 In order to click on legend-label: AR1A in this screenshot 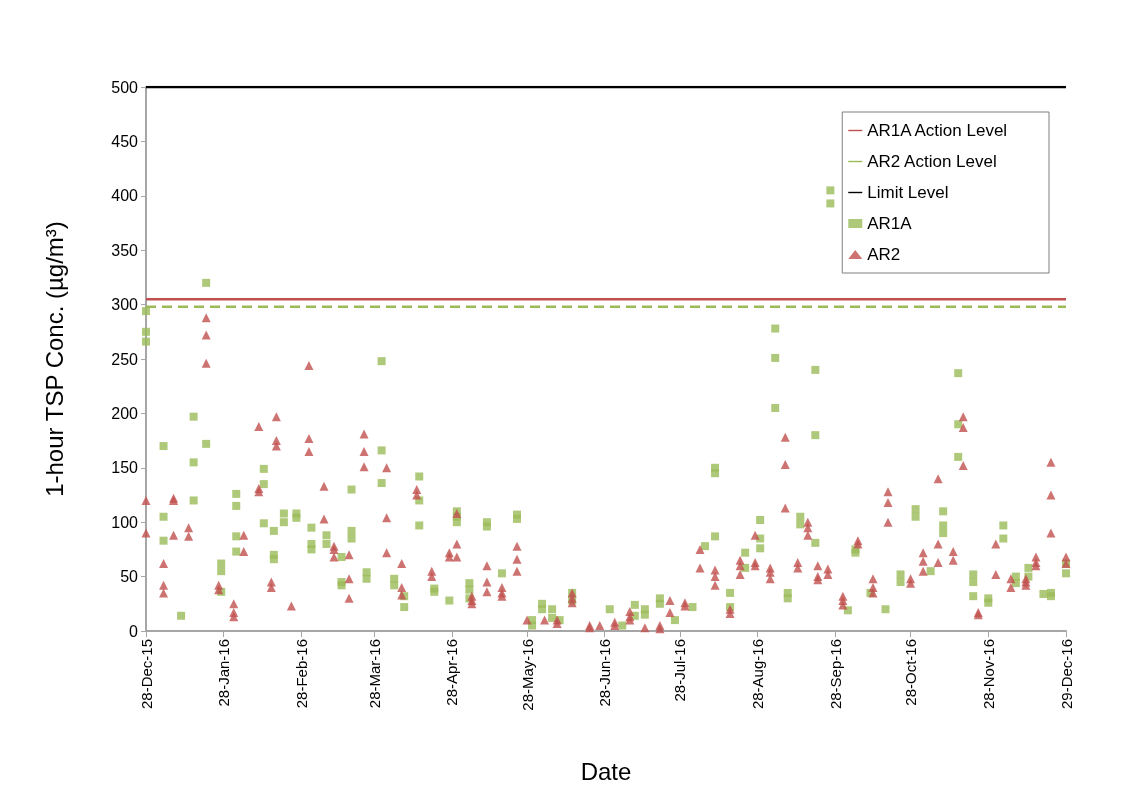, I will do `click(890, 223)`.